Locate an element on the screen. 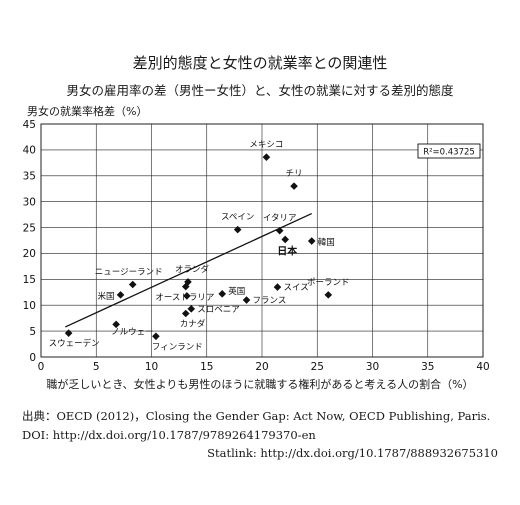 This screenshot has height=505, width=520. chart-subtitle: 男女の雇用率の差（男性ー女性）と、女性の就業に対する差別的態度 is located at coordinates (260, 90).